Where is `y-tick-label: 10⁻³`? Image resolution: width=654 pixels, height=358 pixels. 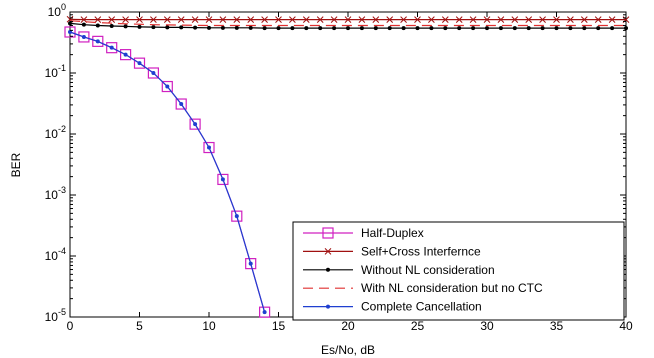 y-tick-label: 10⁻³ is located at coordinates (55, 193).